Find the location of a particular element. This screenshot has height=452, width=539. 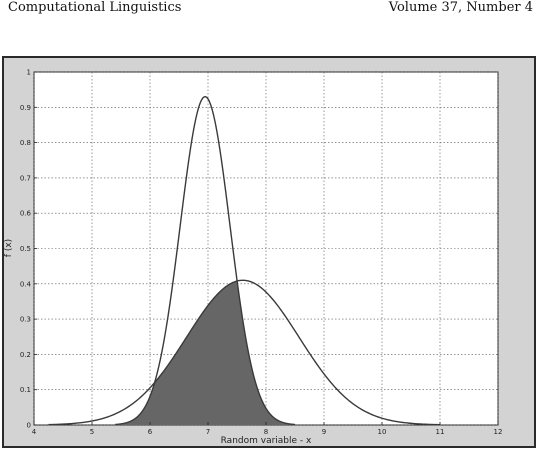

x-tick-label: 9 is located at coordinates (324, 432).